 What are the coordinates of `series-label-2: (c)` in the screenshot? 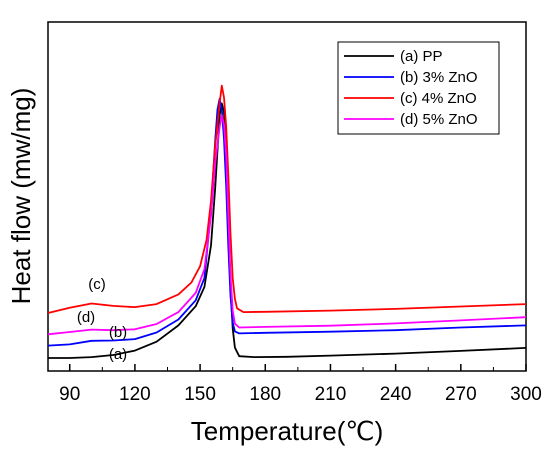 It's located at (97, 284).